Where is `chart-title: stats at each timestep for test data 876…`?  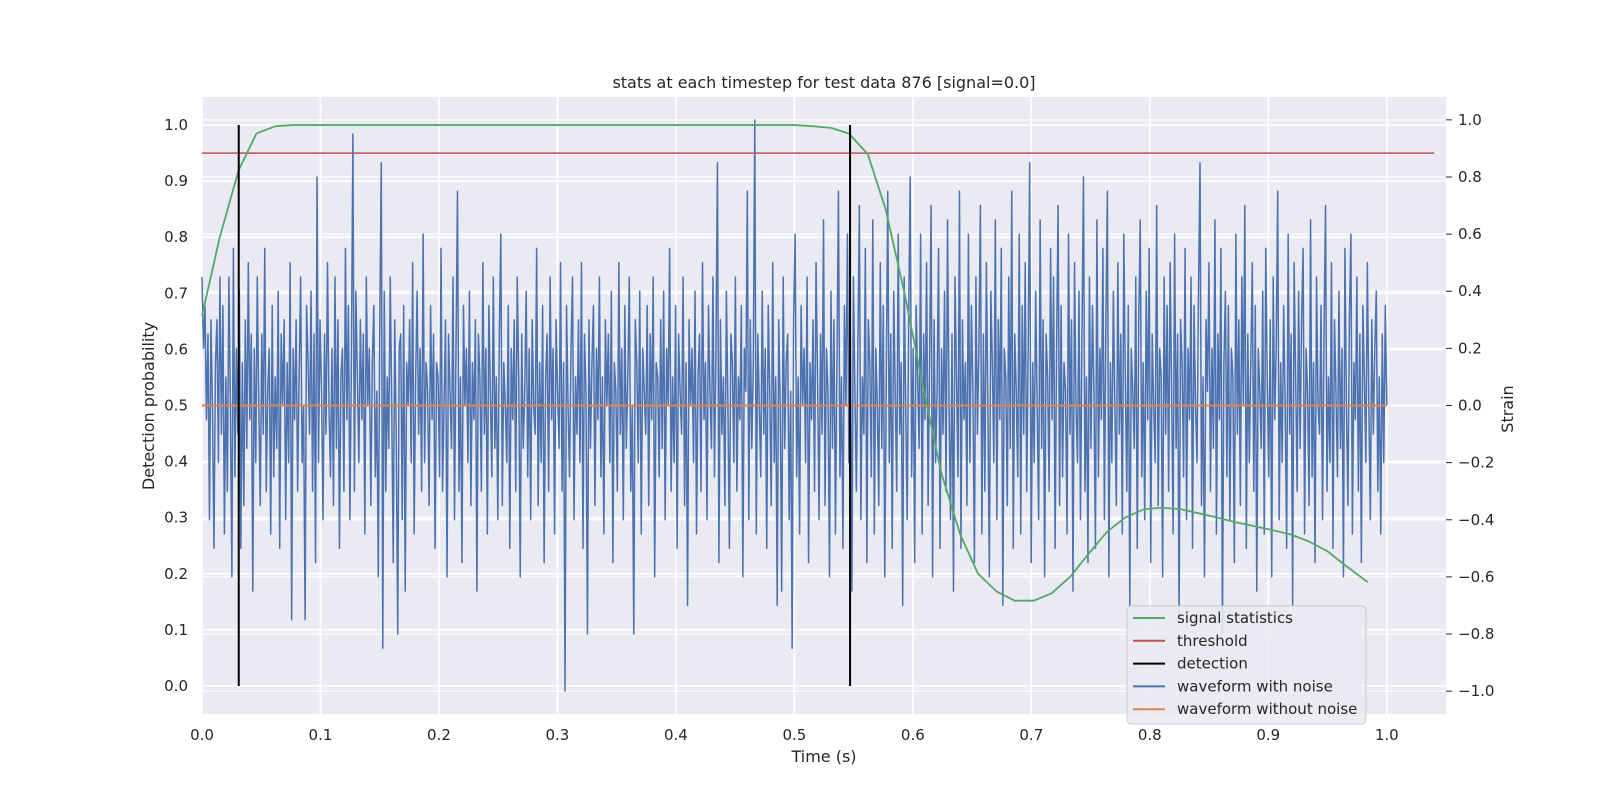
chart-title: stats at each timestep for test data 876… is located at coordinates (823, 82).